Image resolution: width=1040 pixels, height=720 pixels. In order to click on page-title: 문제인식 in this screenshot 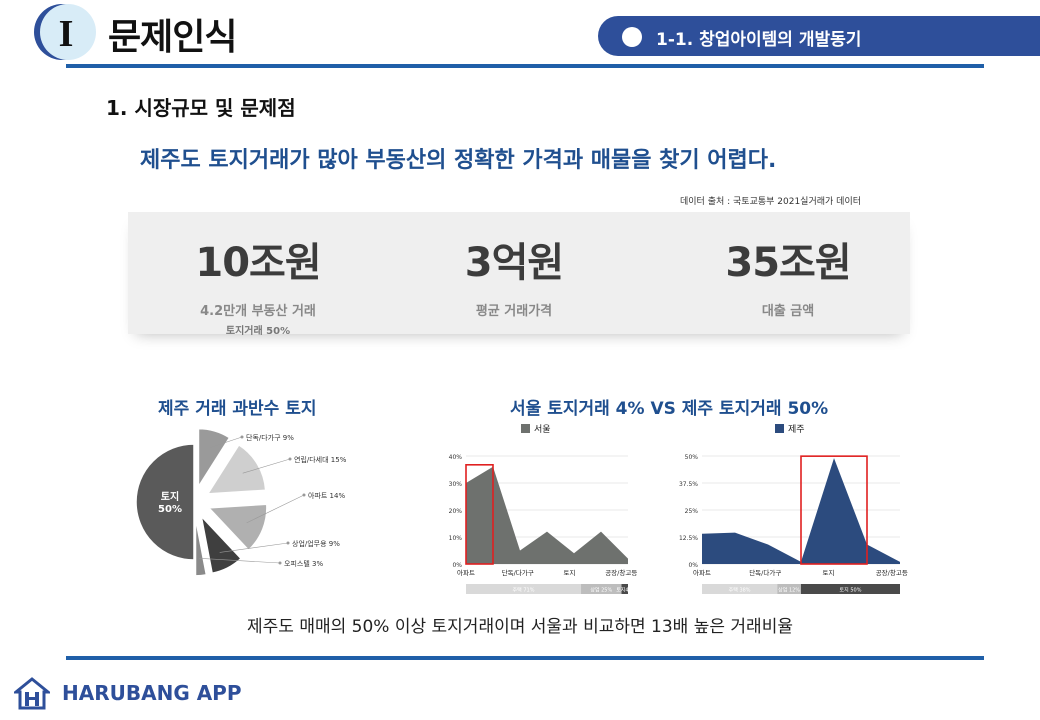, I will do `click(172, 37)`.